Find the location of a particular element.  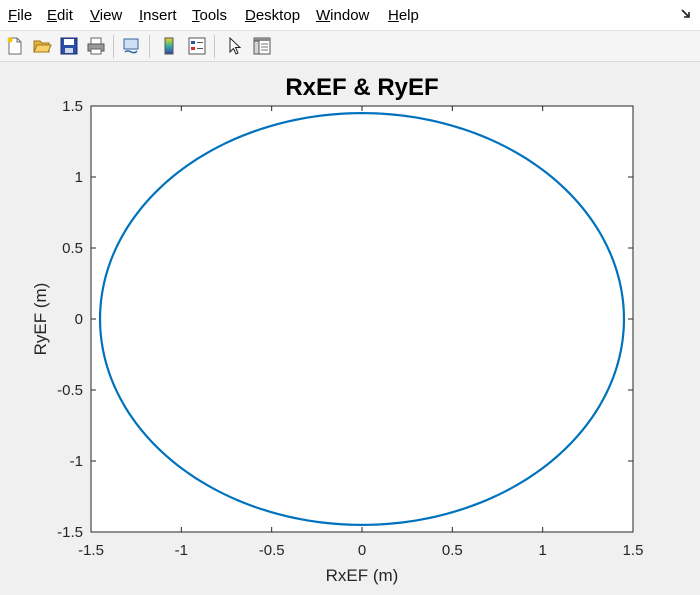

x-tick-label: -0.5 is located at coordinates (272, 550).